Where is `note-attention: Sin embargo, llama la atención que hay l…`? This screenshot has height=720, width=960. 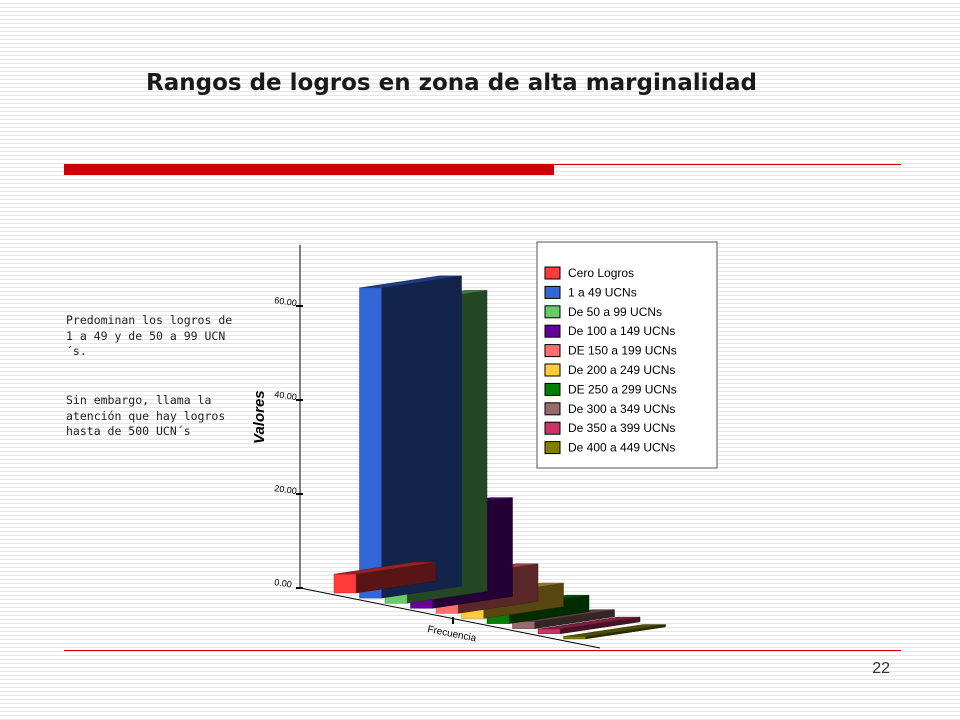
note-attention: Sin embargo, llama la atención que hay l… is located at coordinates (146, 415).